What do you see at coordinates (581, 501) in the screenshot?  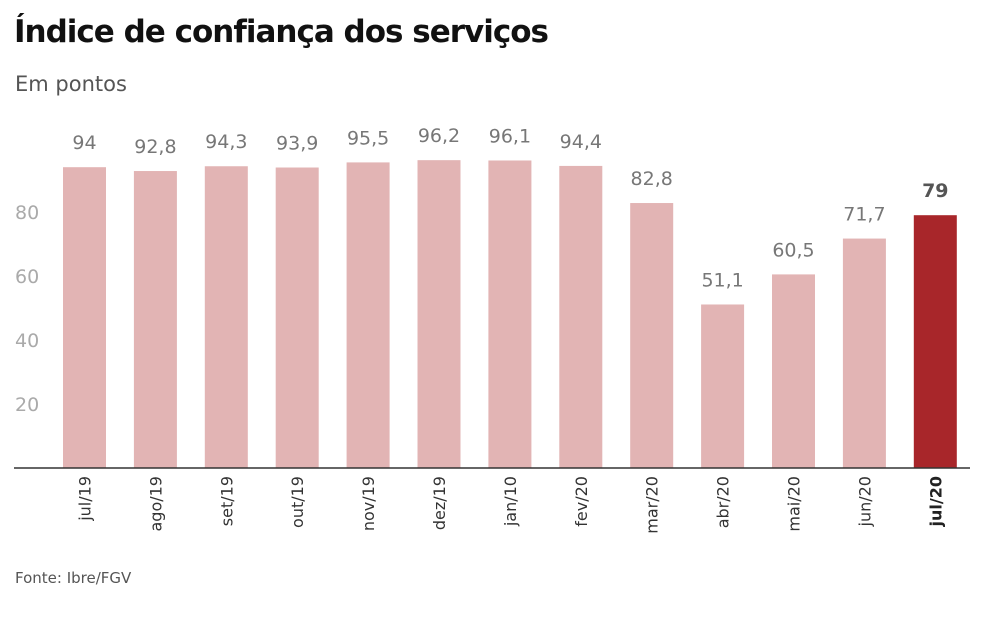 I see `x-tick-label: fev/20` at bounding box center [581, 501].